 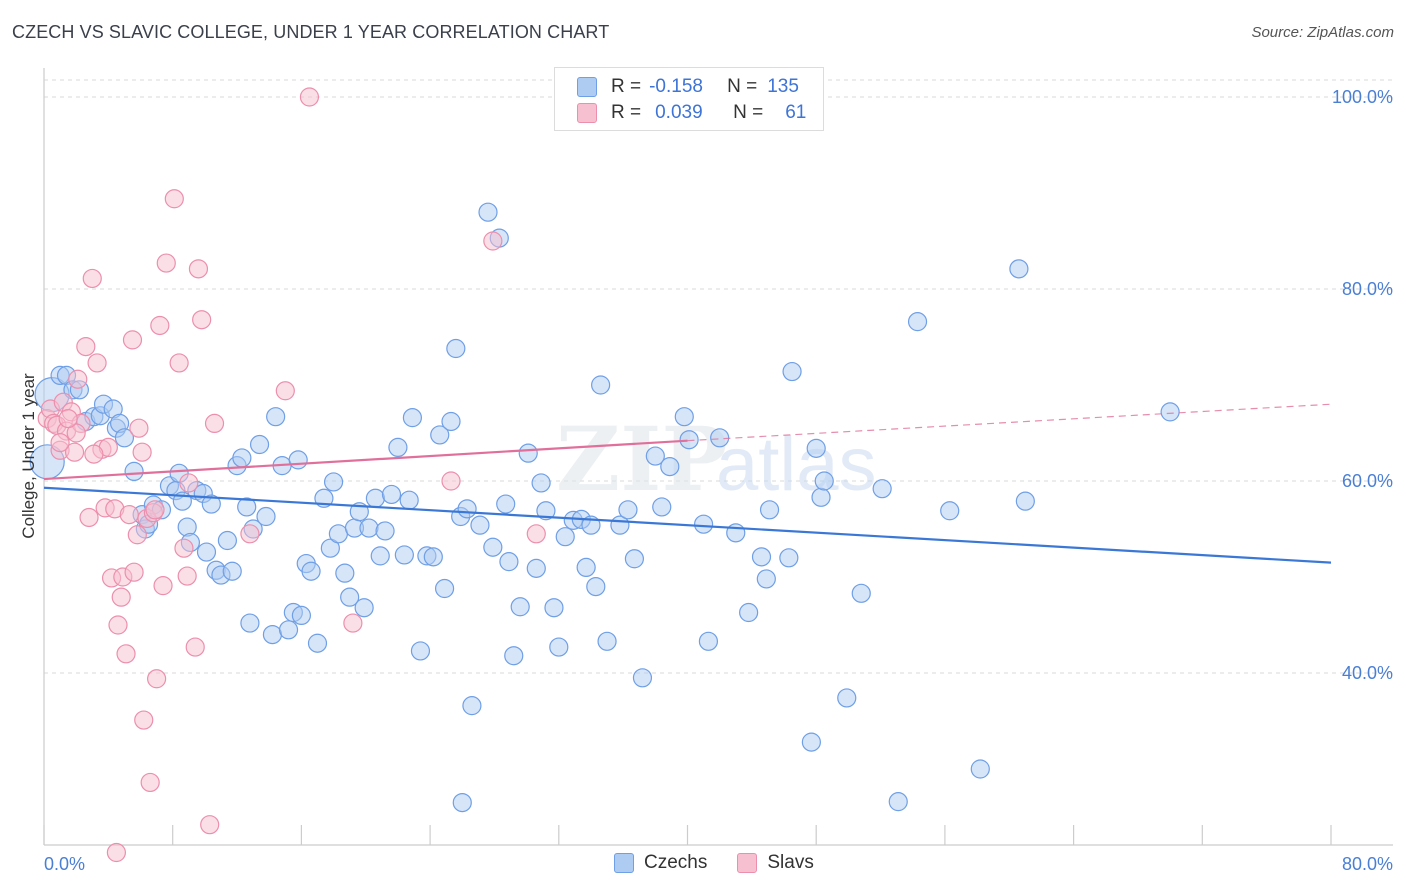 I want to click on watermark-zip: ZIP, so click(x=642, y=459).